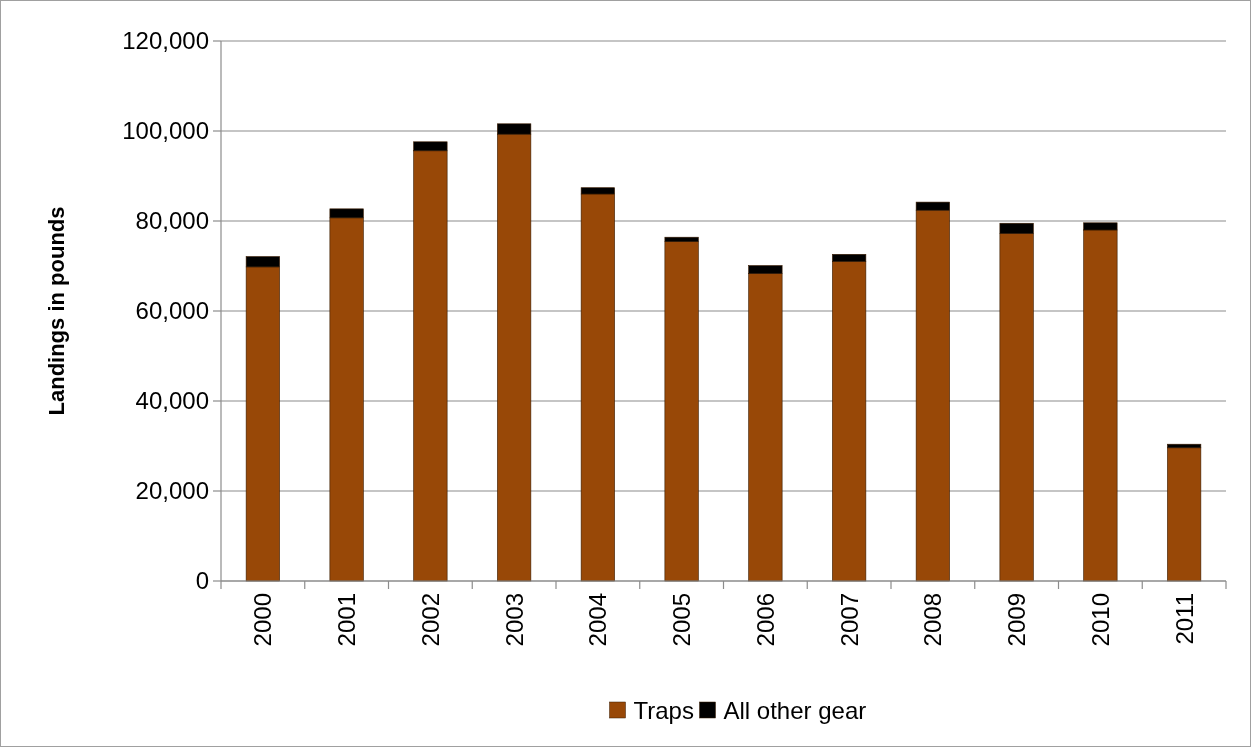 The image size is (1253, 748). I want to click on x-tick-label: 2005, so click(682, 620).